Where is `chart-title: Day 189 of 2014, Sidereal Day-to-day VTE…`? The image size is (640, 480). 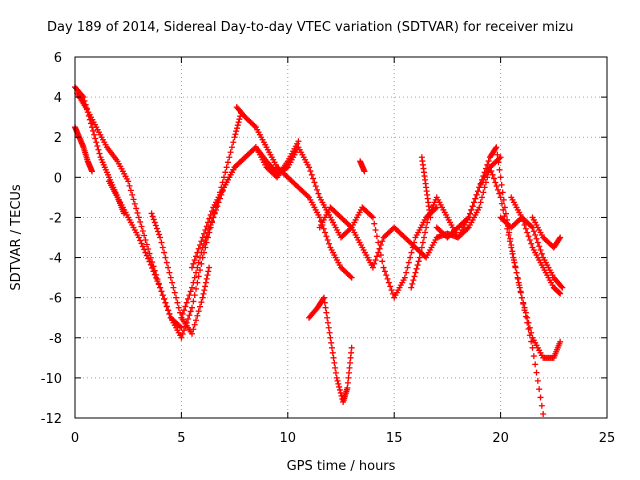
chart-title: Day 189 of 2014, Sidereal Day-to-day VTE… is located at coordinates (310, 27).